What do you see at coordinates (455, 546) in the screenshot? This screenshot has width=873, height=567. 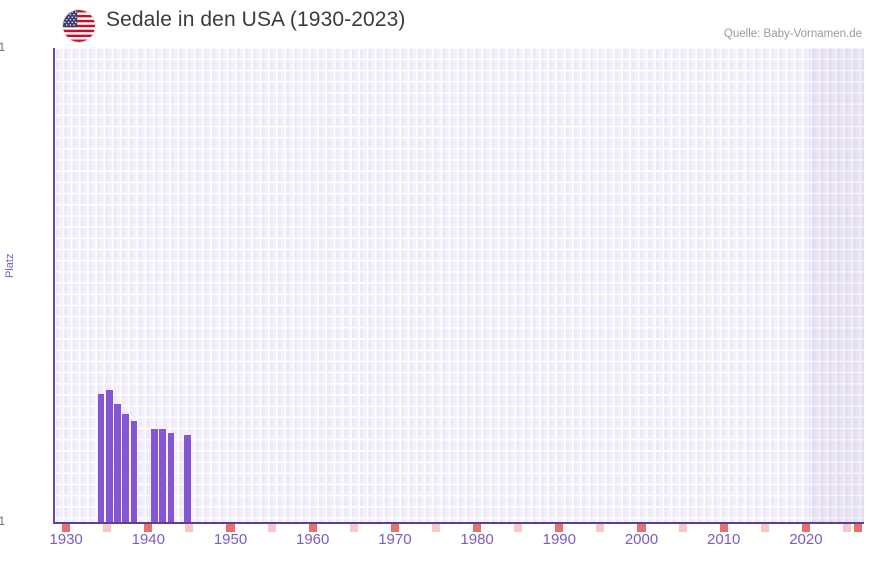 I see `x-axis-tick-labels: 1930 1940 1950 1960 1970 1980 1990 2000 2010 2020` at bounding box center [455, 546].